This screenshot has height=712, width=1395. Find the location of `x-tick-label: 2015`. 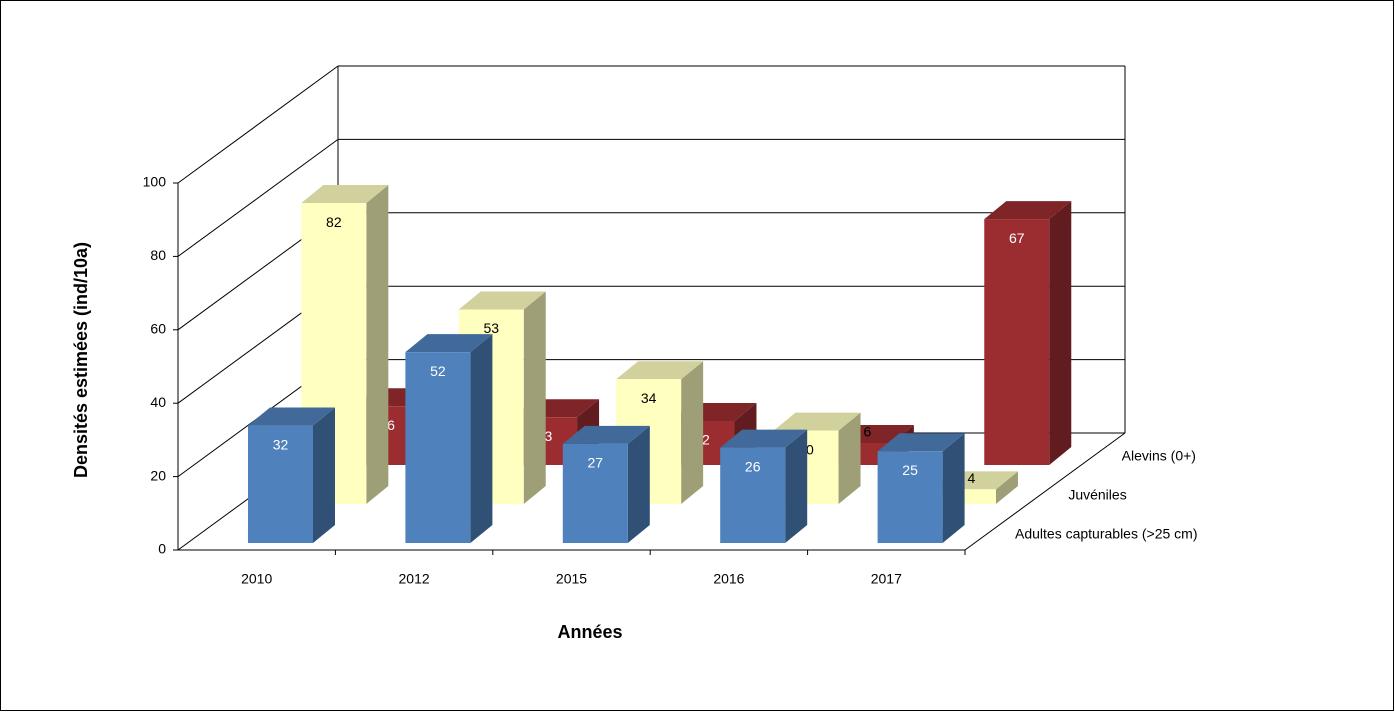

x-tick-label: 2015 is located at coordinates (571, 579).